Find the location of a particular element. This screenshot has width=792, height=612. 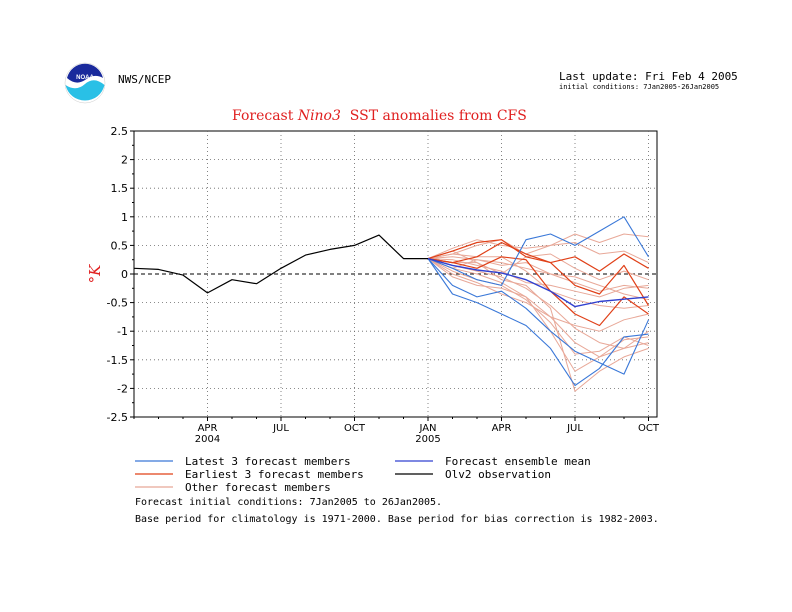

initial-conditions-label: initial conditions: 7Jan2005-26Jan2005 is located at coordinates (639, 87).